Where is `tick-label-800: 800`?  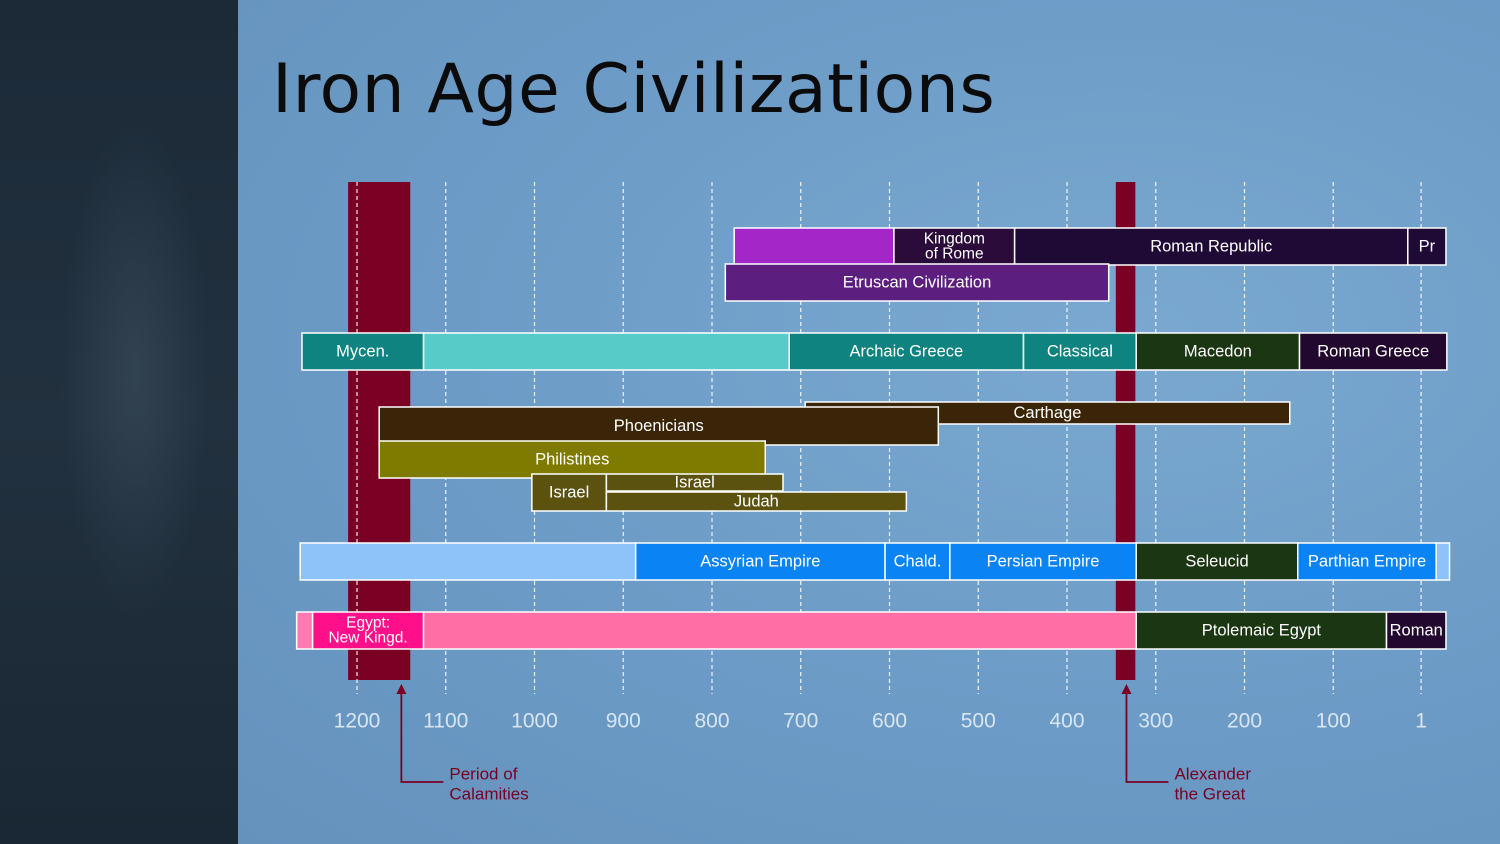 tick-label-800: 800 is located at coordinates (711, 721).